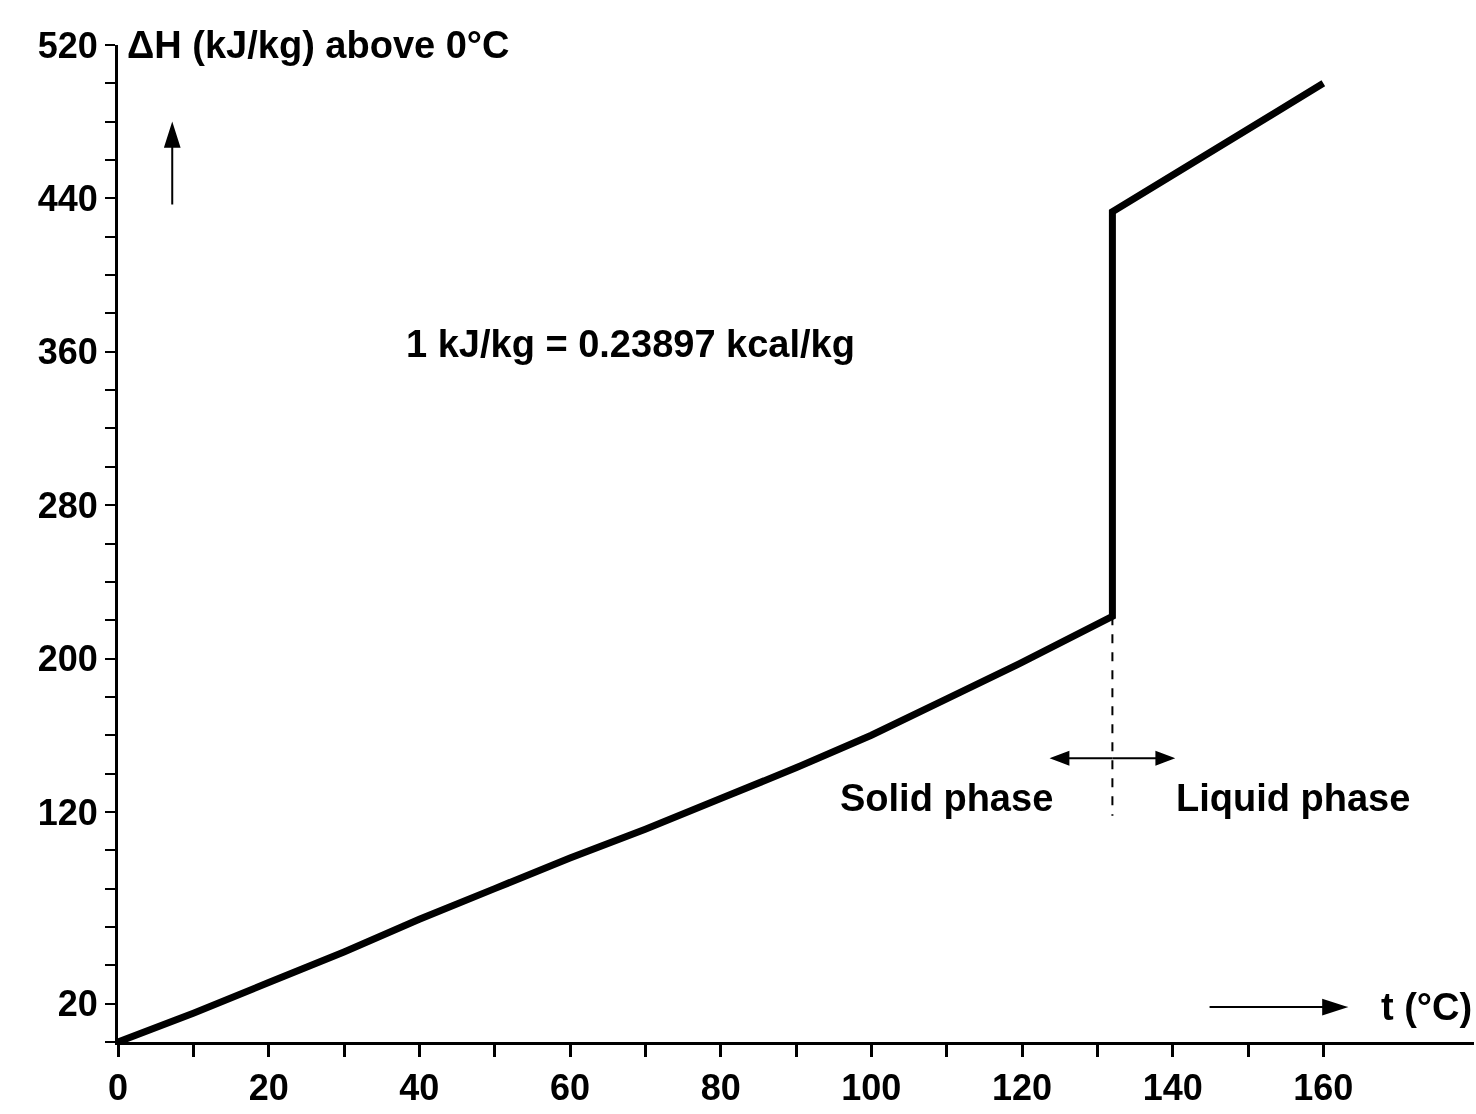 Image resolution: width=1476 pixels, height=1114 pixels. I want to click on x-tick-label: 120, so click(1022, 1088).